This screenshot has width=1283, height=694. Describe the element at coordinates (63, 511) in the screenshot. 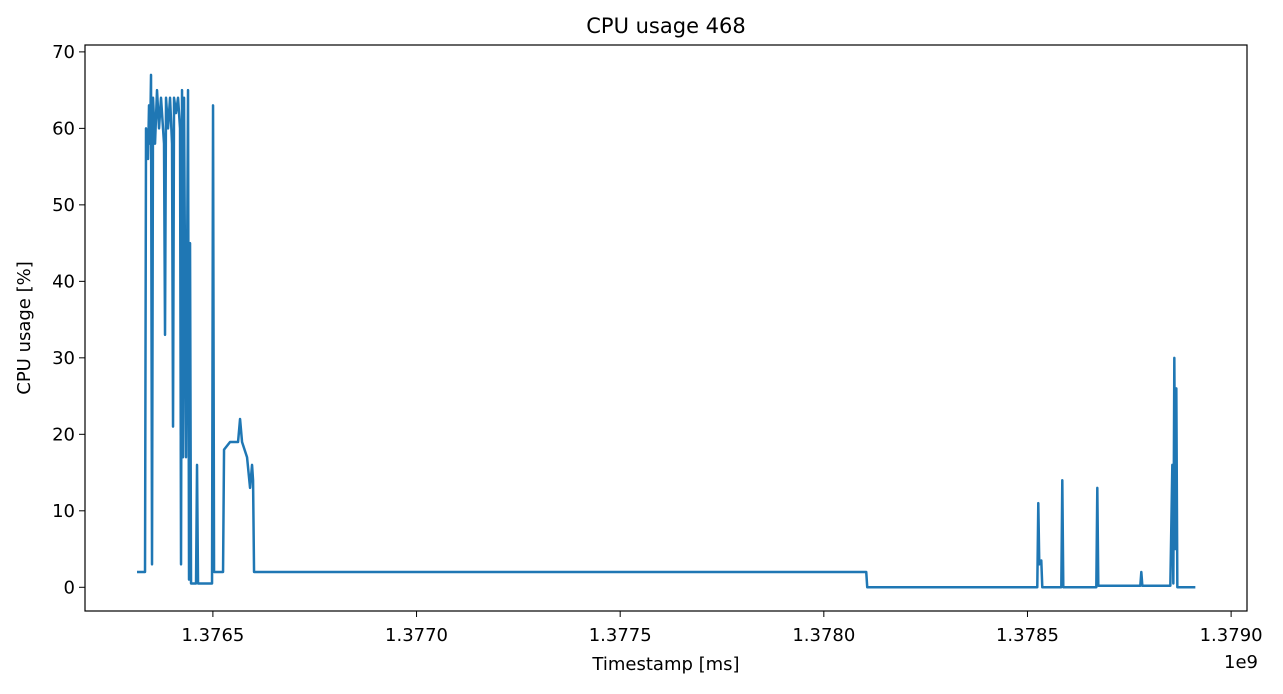

I see `y-tick-label: 10` at that location.